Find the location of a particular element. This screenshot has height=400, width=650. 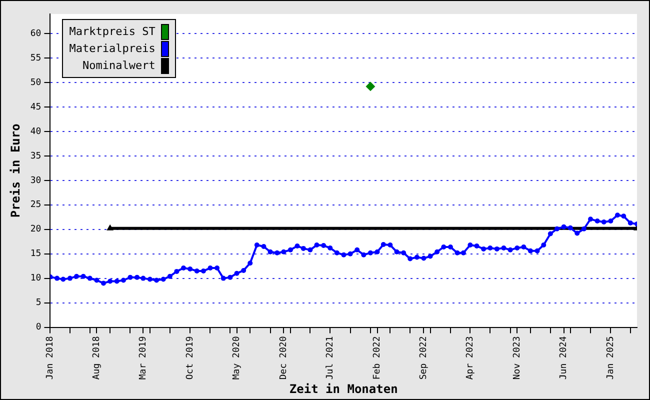

x-tick-label: May 2020 is located at coordinates (237, 358).